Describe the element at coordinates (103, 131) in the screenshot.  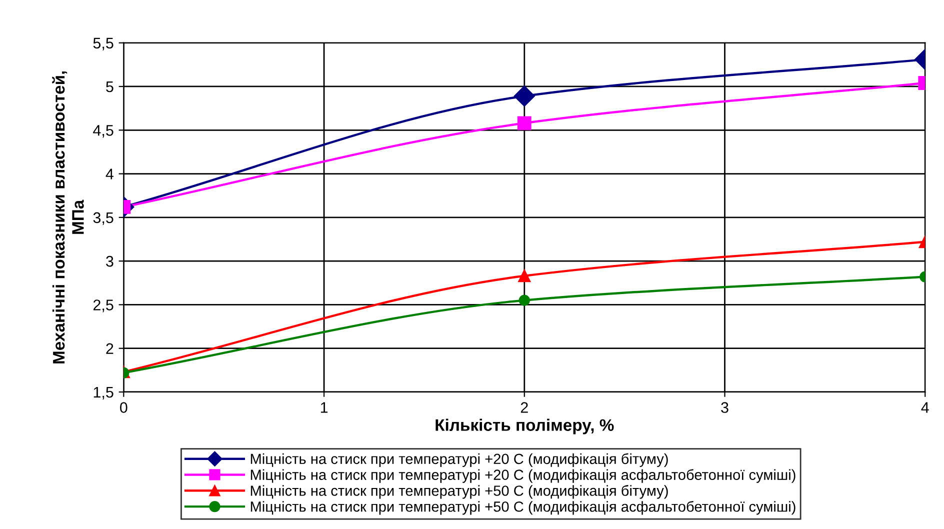
I see `y-tick-label: 4,5` at that location.